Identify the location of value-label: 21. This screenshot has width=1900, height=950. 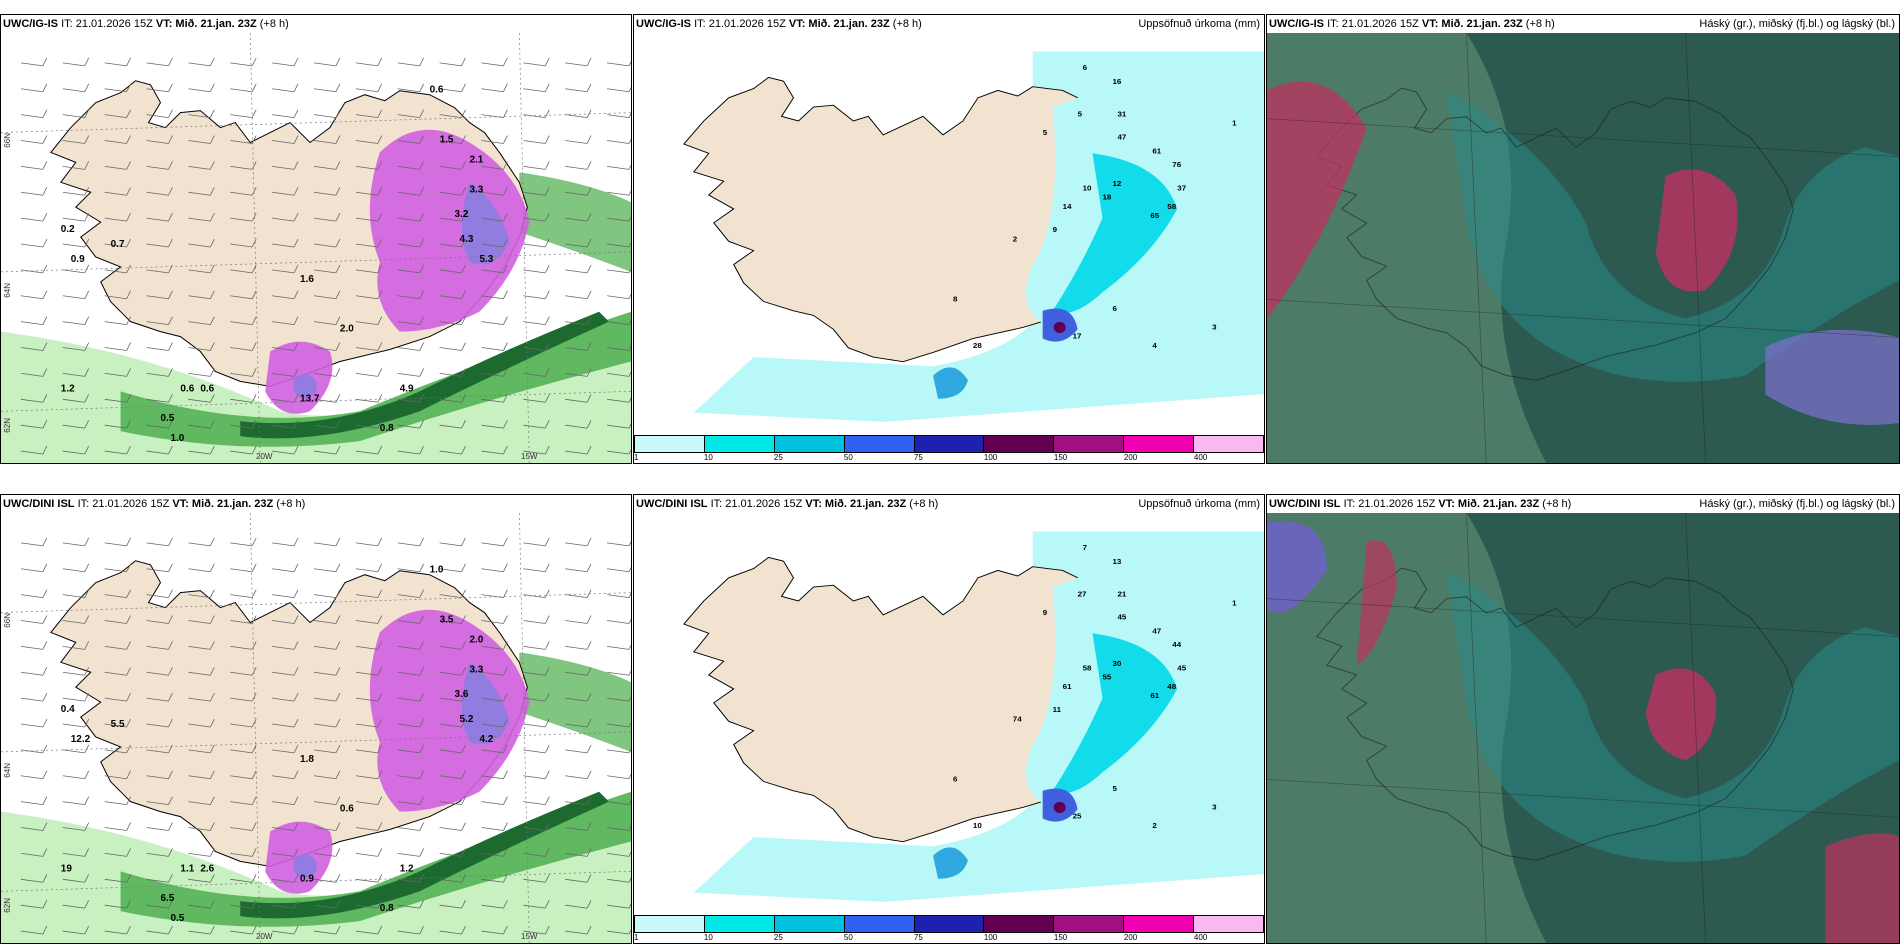
(1122, 594).